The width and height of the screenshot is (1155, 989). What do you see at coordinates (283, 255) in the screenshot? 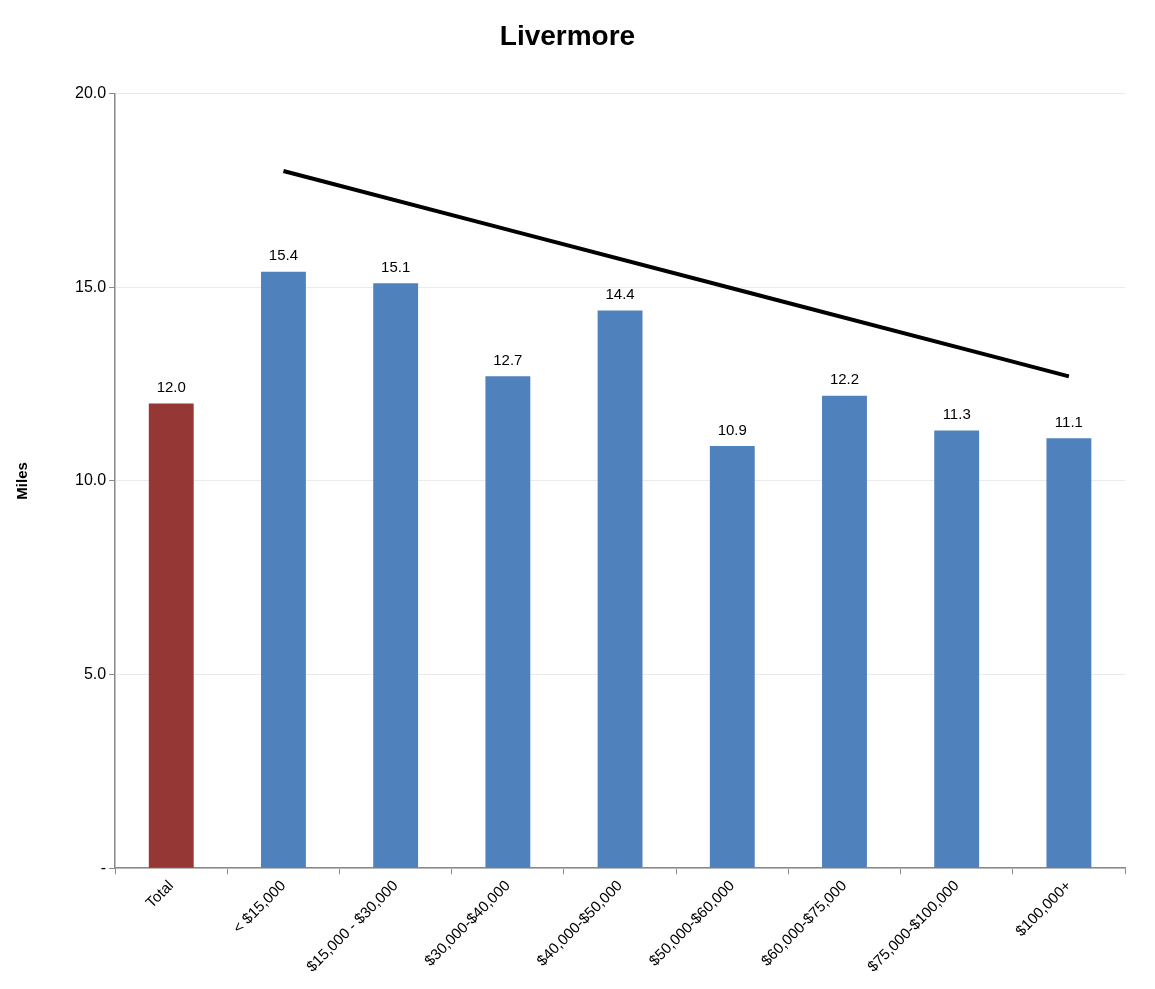
I see `data-label: 15.4` at bounding box center [283, 255].